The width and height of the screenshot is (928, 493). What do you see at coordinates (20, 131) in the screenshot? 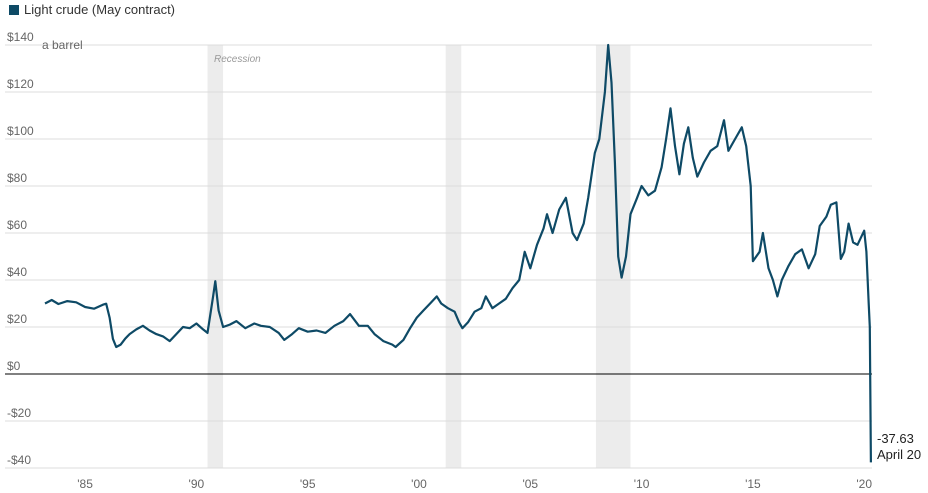
I see `y-tick-label: $100` at bounding box center [20, 131].